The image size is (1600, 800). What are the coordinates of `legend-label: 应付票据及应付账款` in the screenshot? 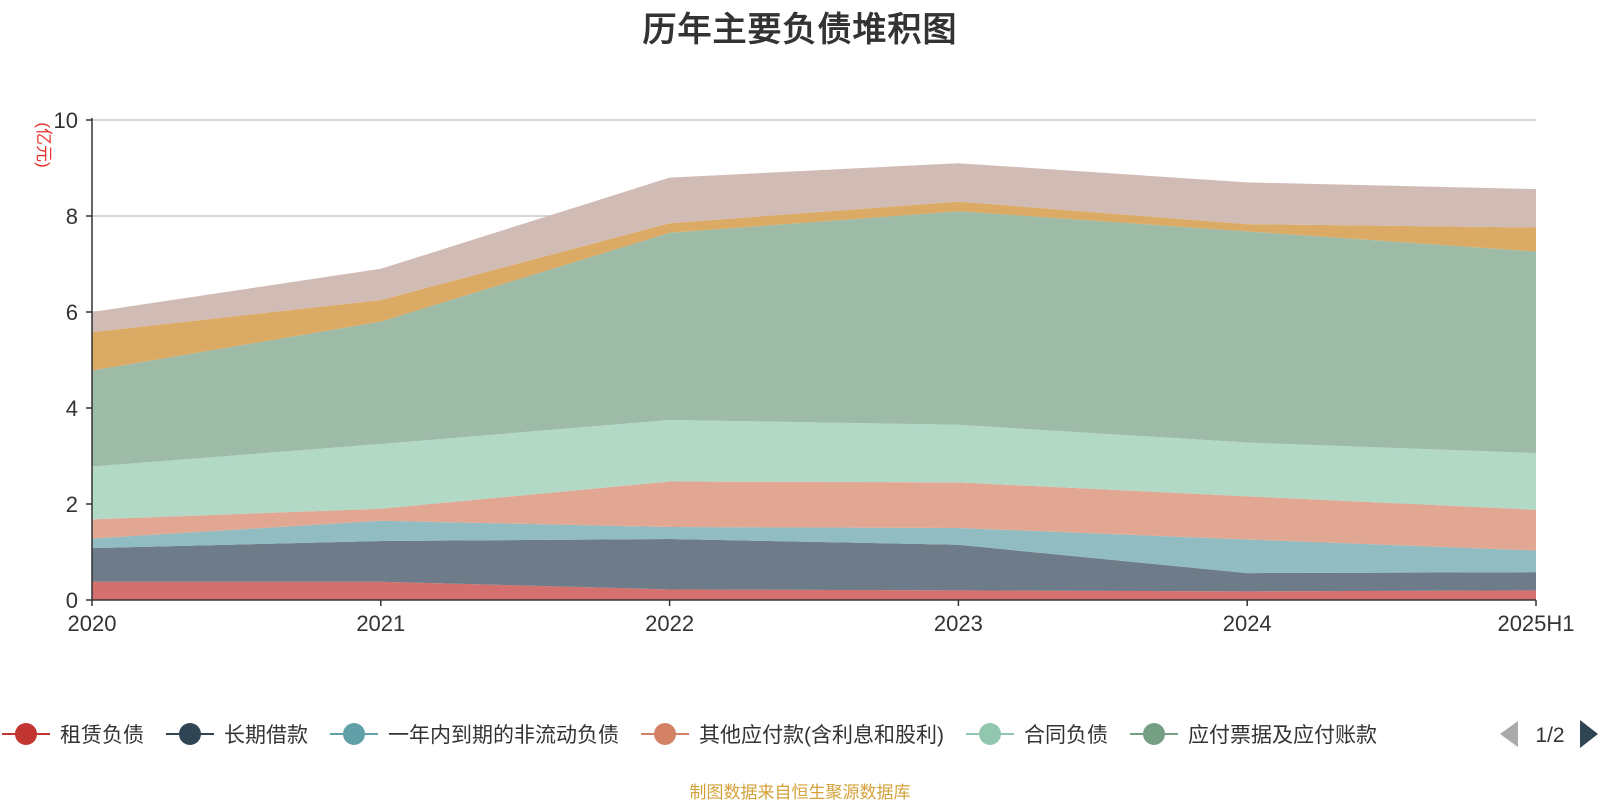 It's located at (1282, 735).